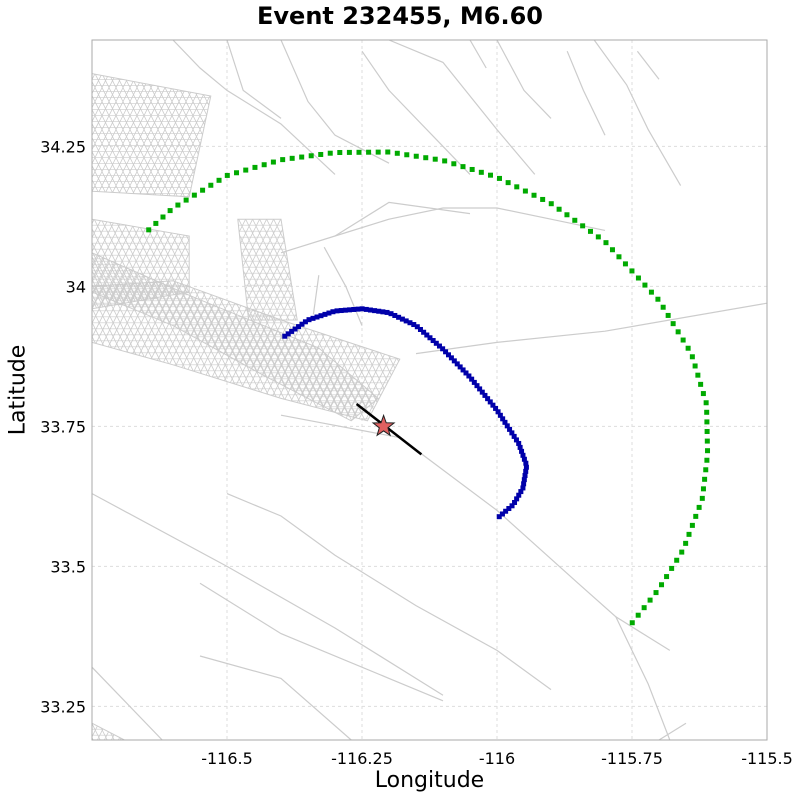 This screenshot has height=800, width=800. What do you see at coordinates (63, 426) in the screenshot?
I see `y-tick-label: 33.75` at bounding box center [63, 426].